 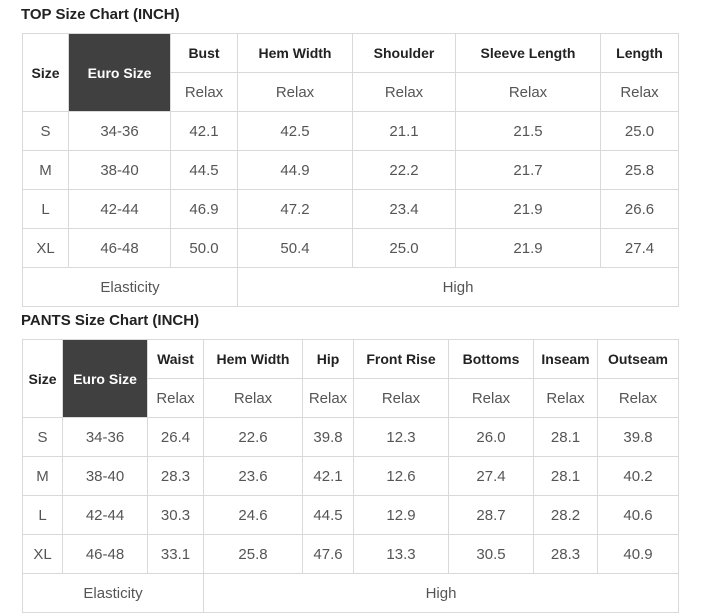 I want to click on pants-column-header-outseam: Outseam, so click(x=638, y=359).